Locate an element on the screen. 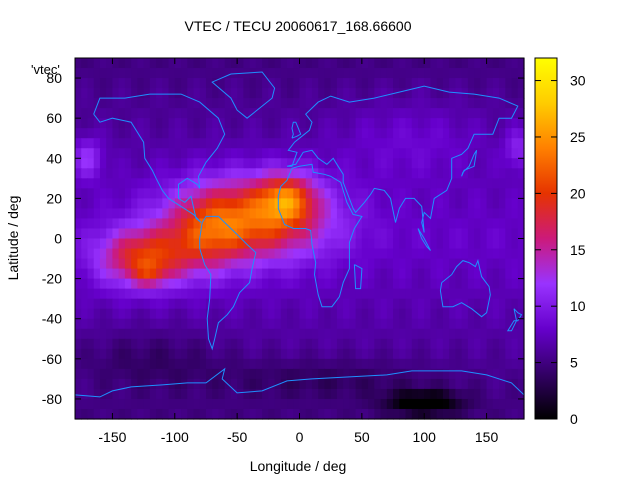 The image size is (640, 480). y-tick-label: 80 is located at coordinates (54, 78).